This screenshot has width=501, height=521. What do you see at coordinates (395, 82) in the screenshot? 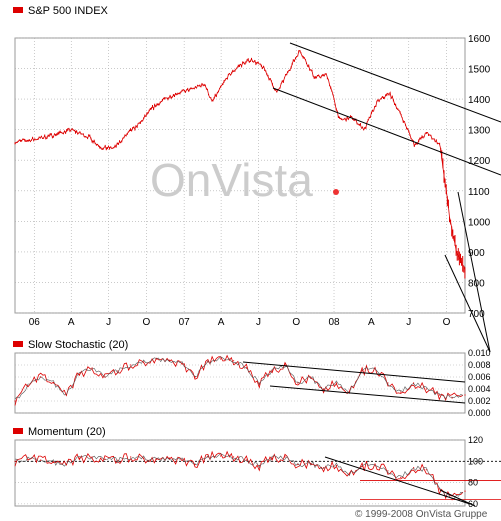
I see `channel-upper-line` at bounding box center [395, 82].